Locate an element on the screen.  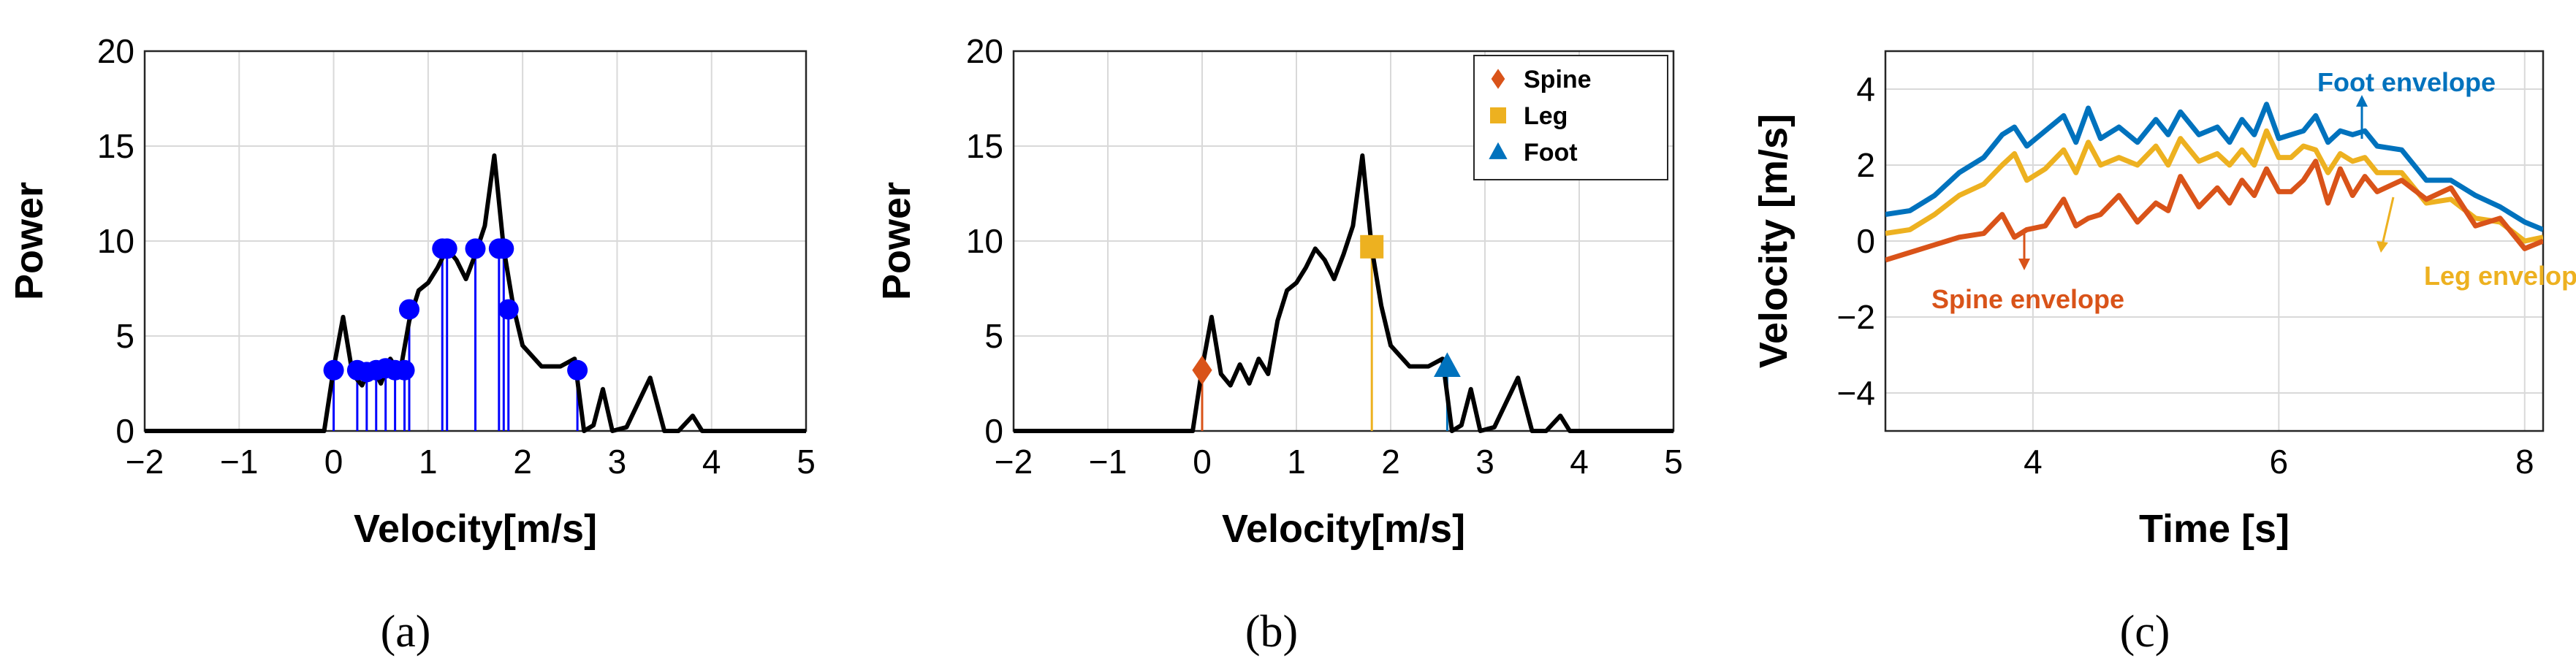
annotation-leg-envelope: Leg envelope is located at coordinates (2500, 276).